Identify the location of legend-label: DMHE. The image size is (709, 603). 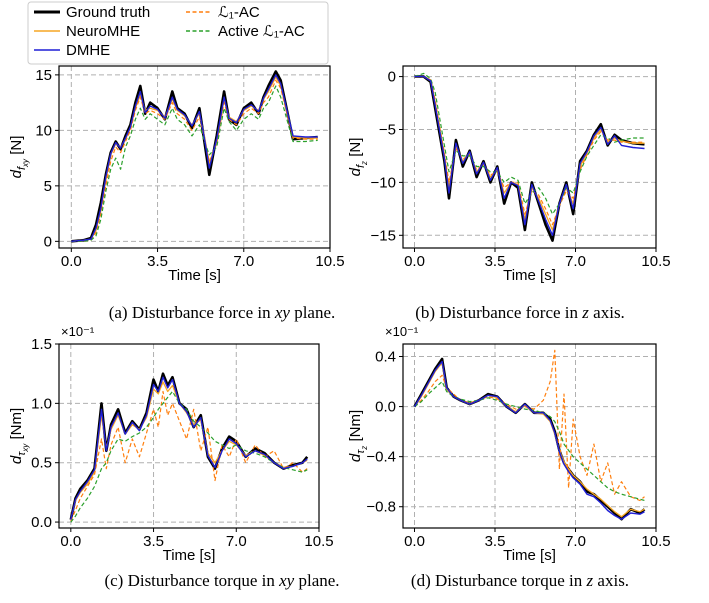
(88, 50).